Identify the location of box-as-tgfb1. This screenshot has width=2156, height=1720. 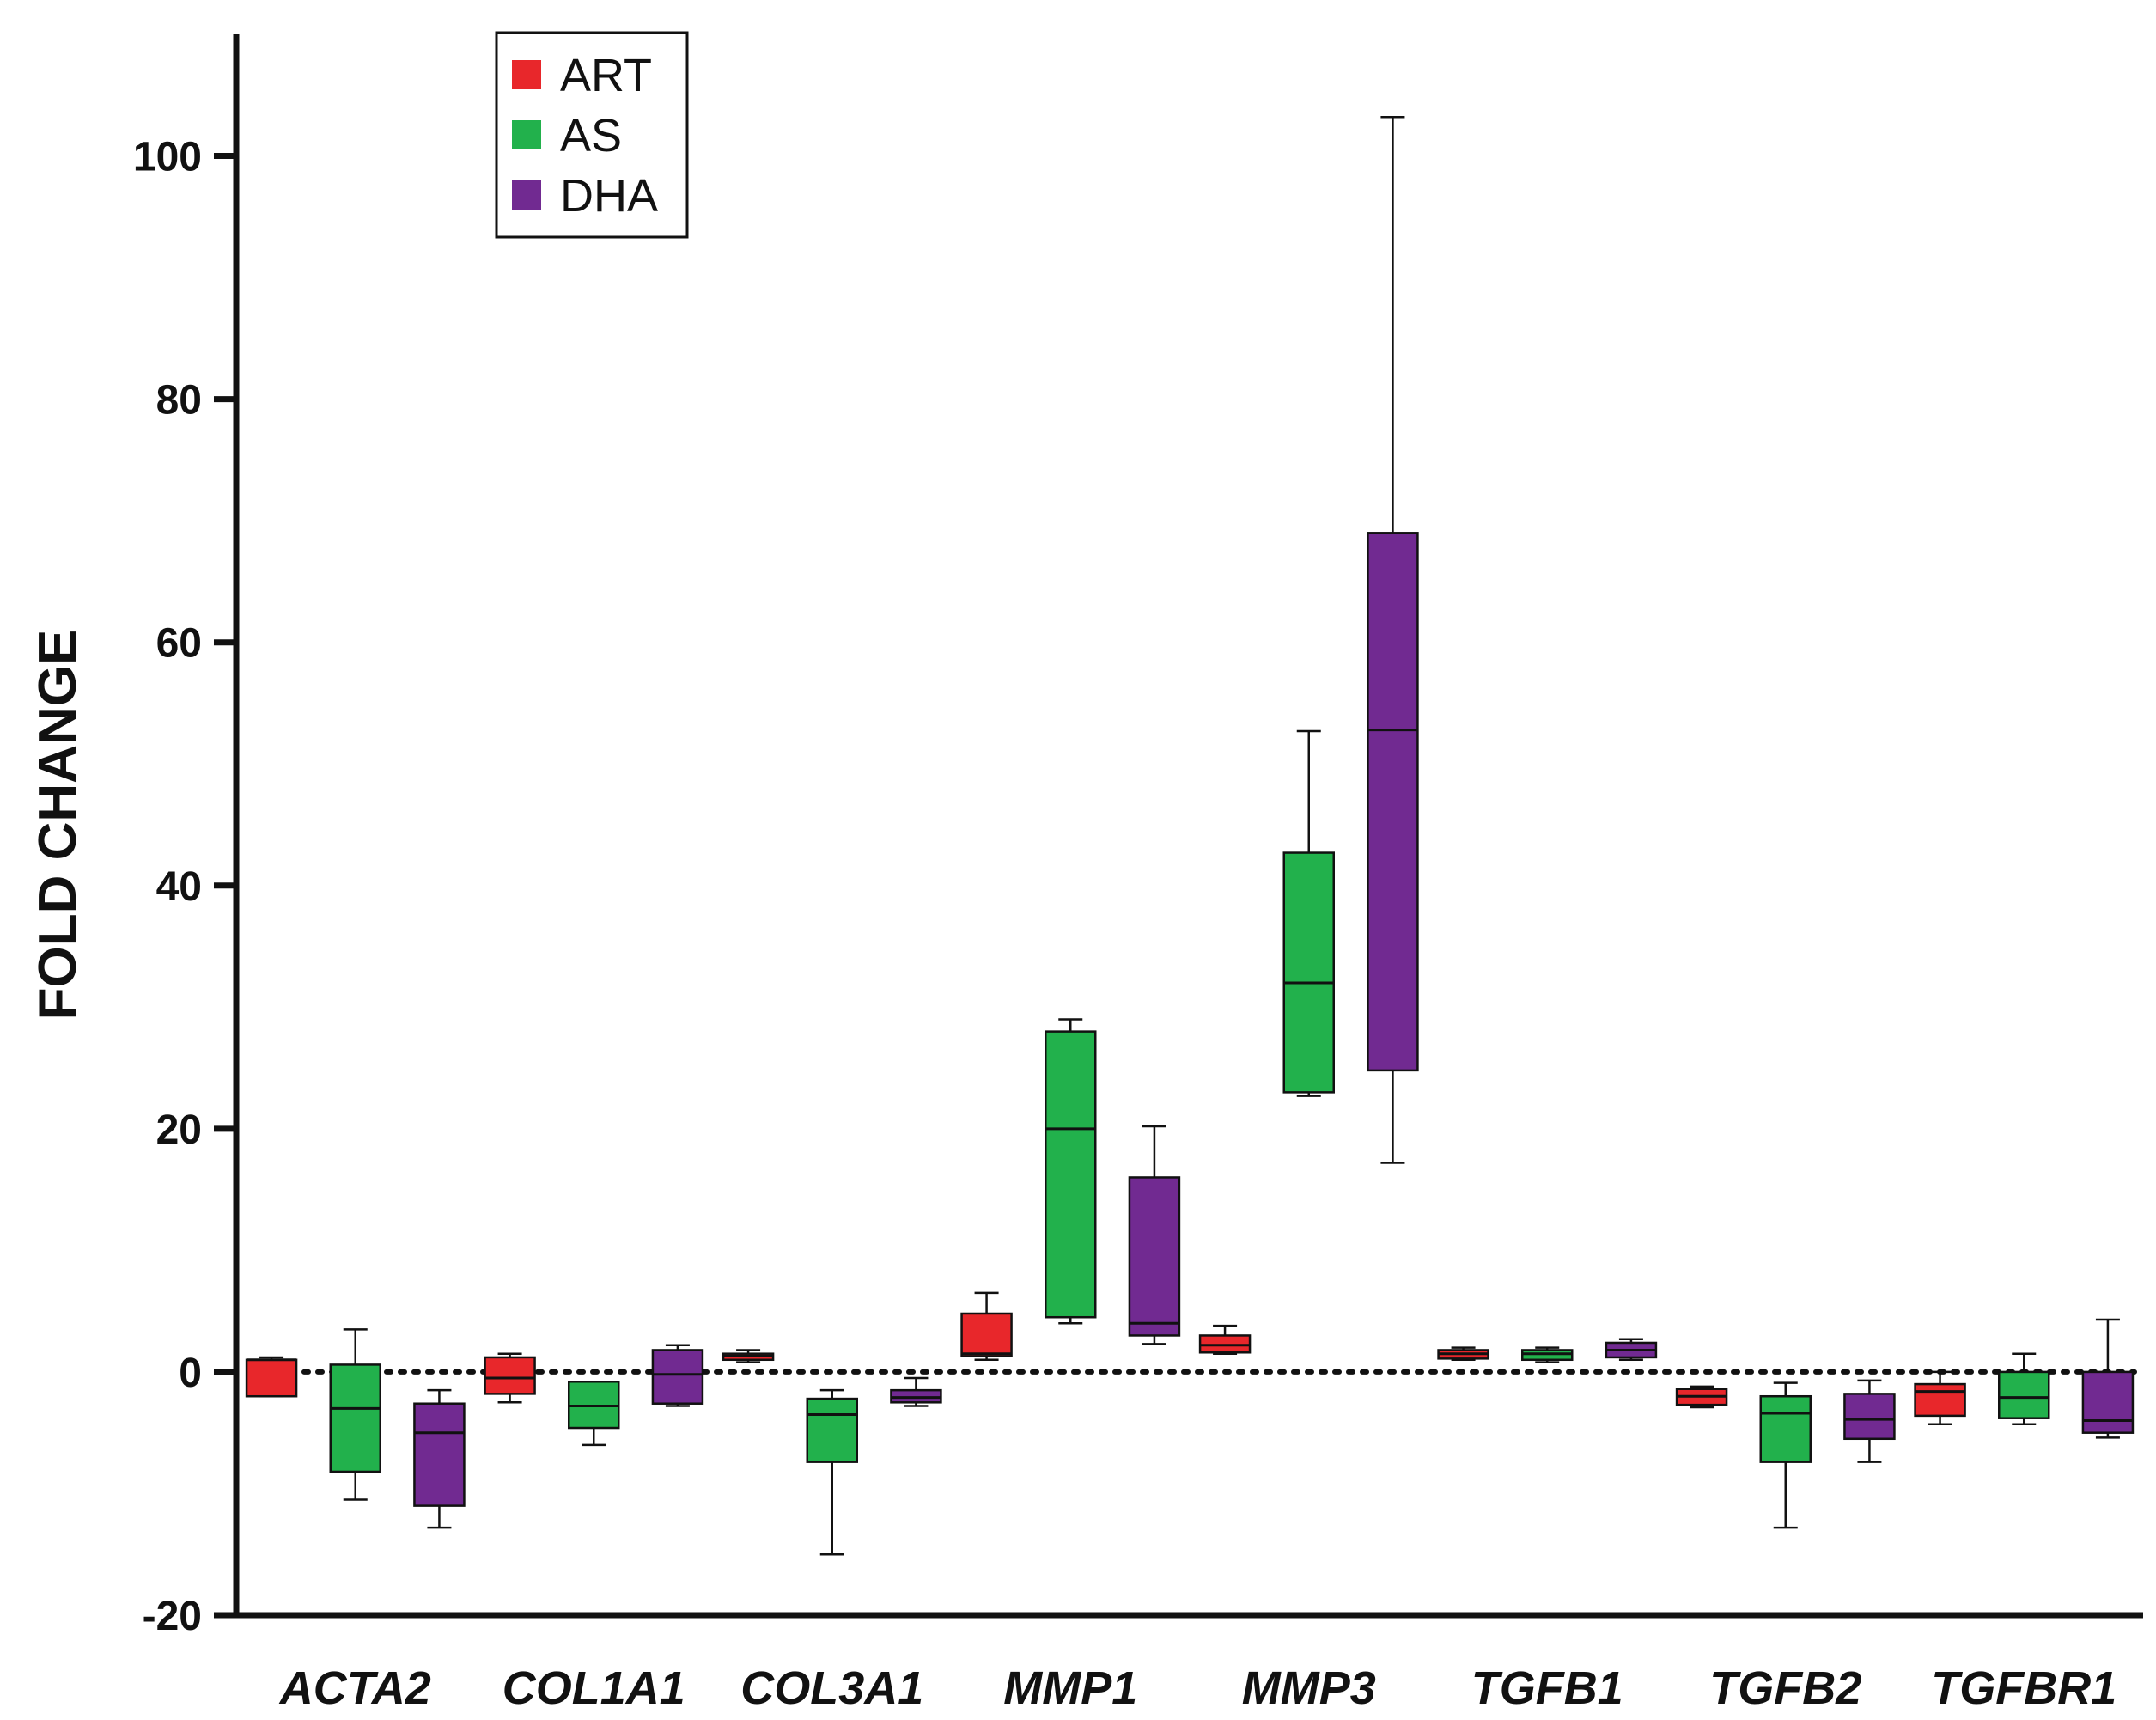
(1547, 1354).